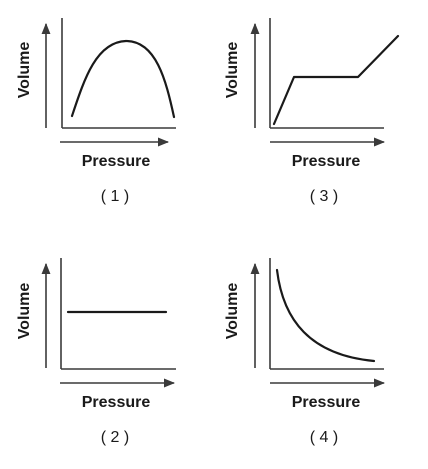  Describe the element at coordinates (326, 402) in the screenshot. I see `graph-4-xlabel: Pressure` at that location.